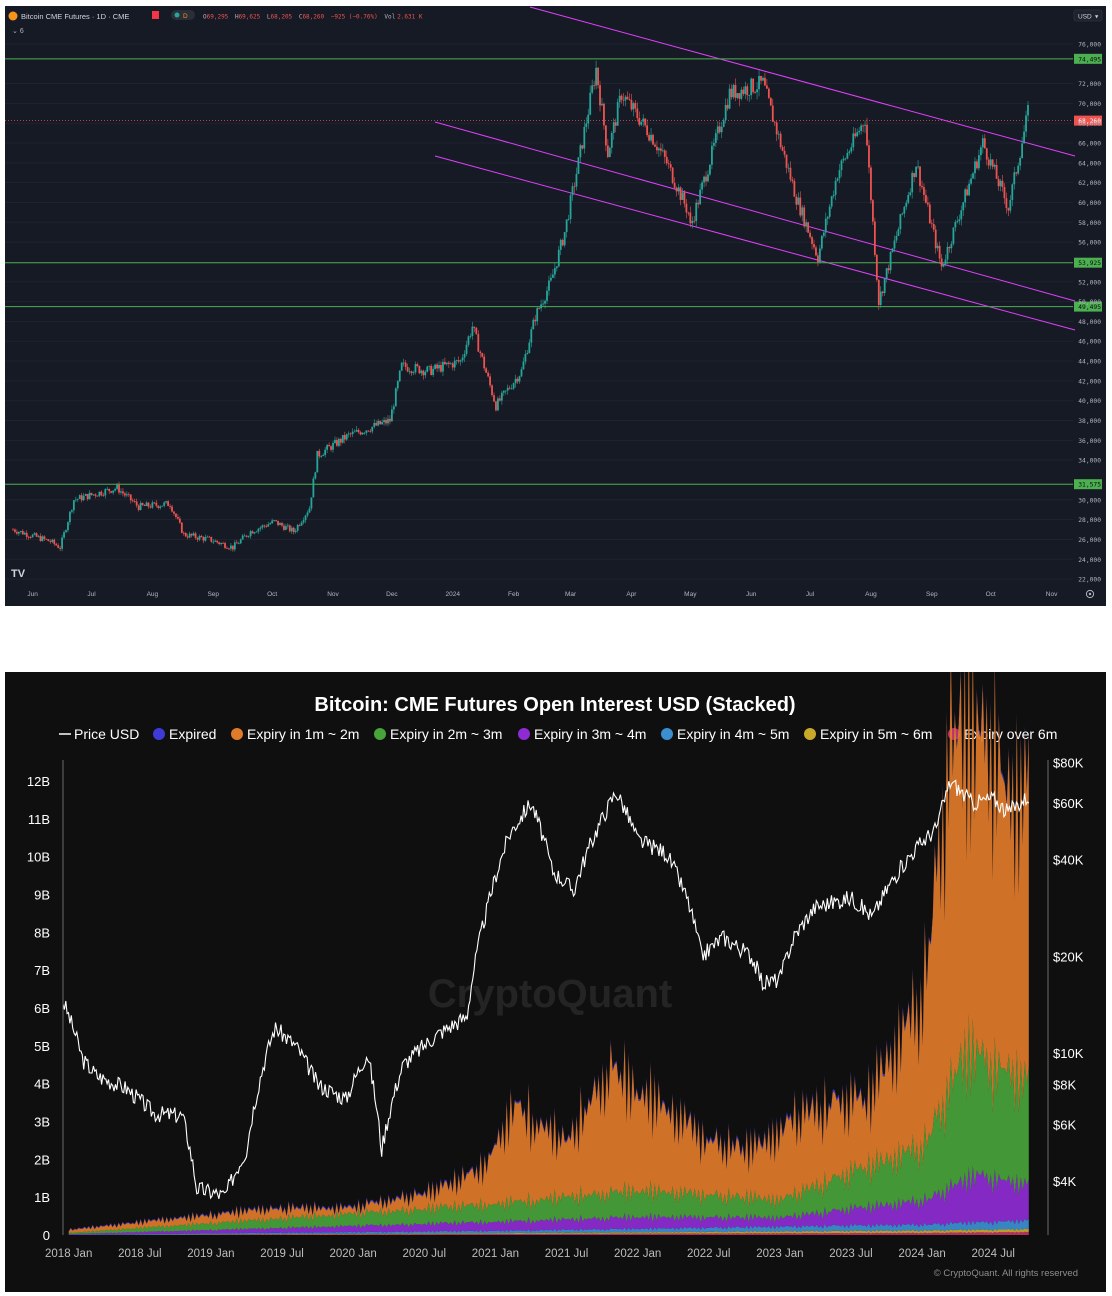 The width and height of the screenshot is (1112, 1296). I want to click on y-tick-label: 50,000, so click(1089, 302).